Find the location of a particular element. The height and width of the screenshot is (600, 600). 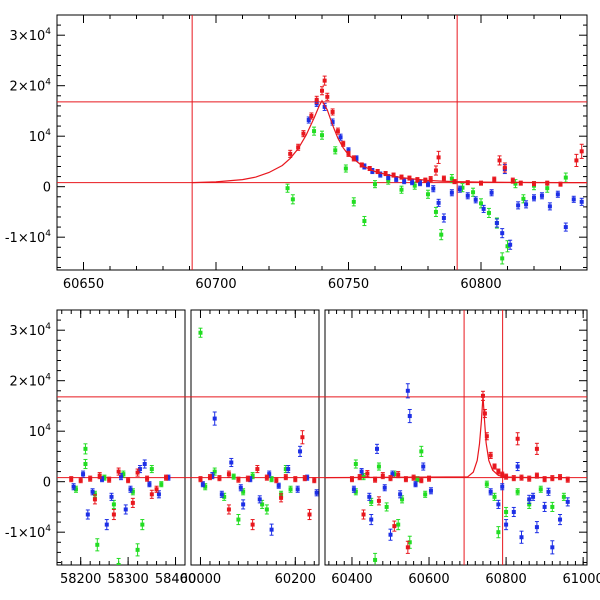

y-tick-label: 104 is located at coordinates (40, 136).